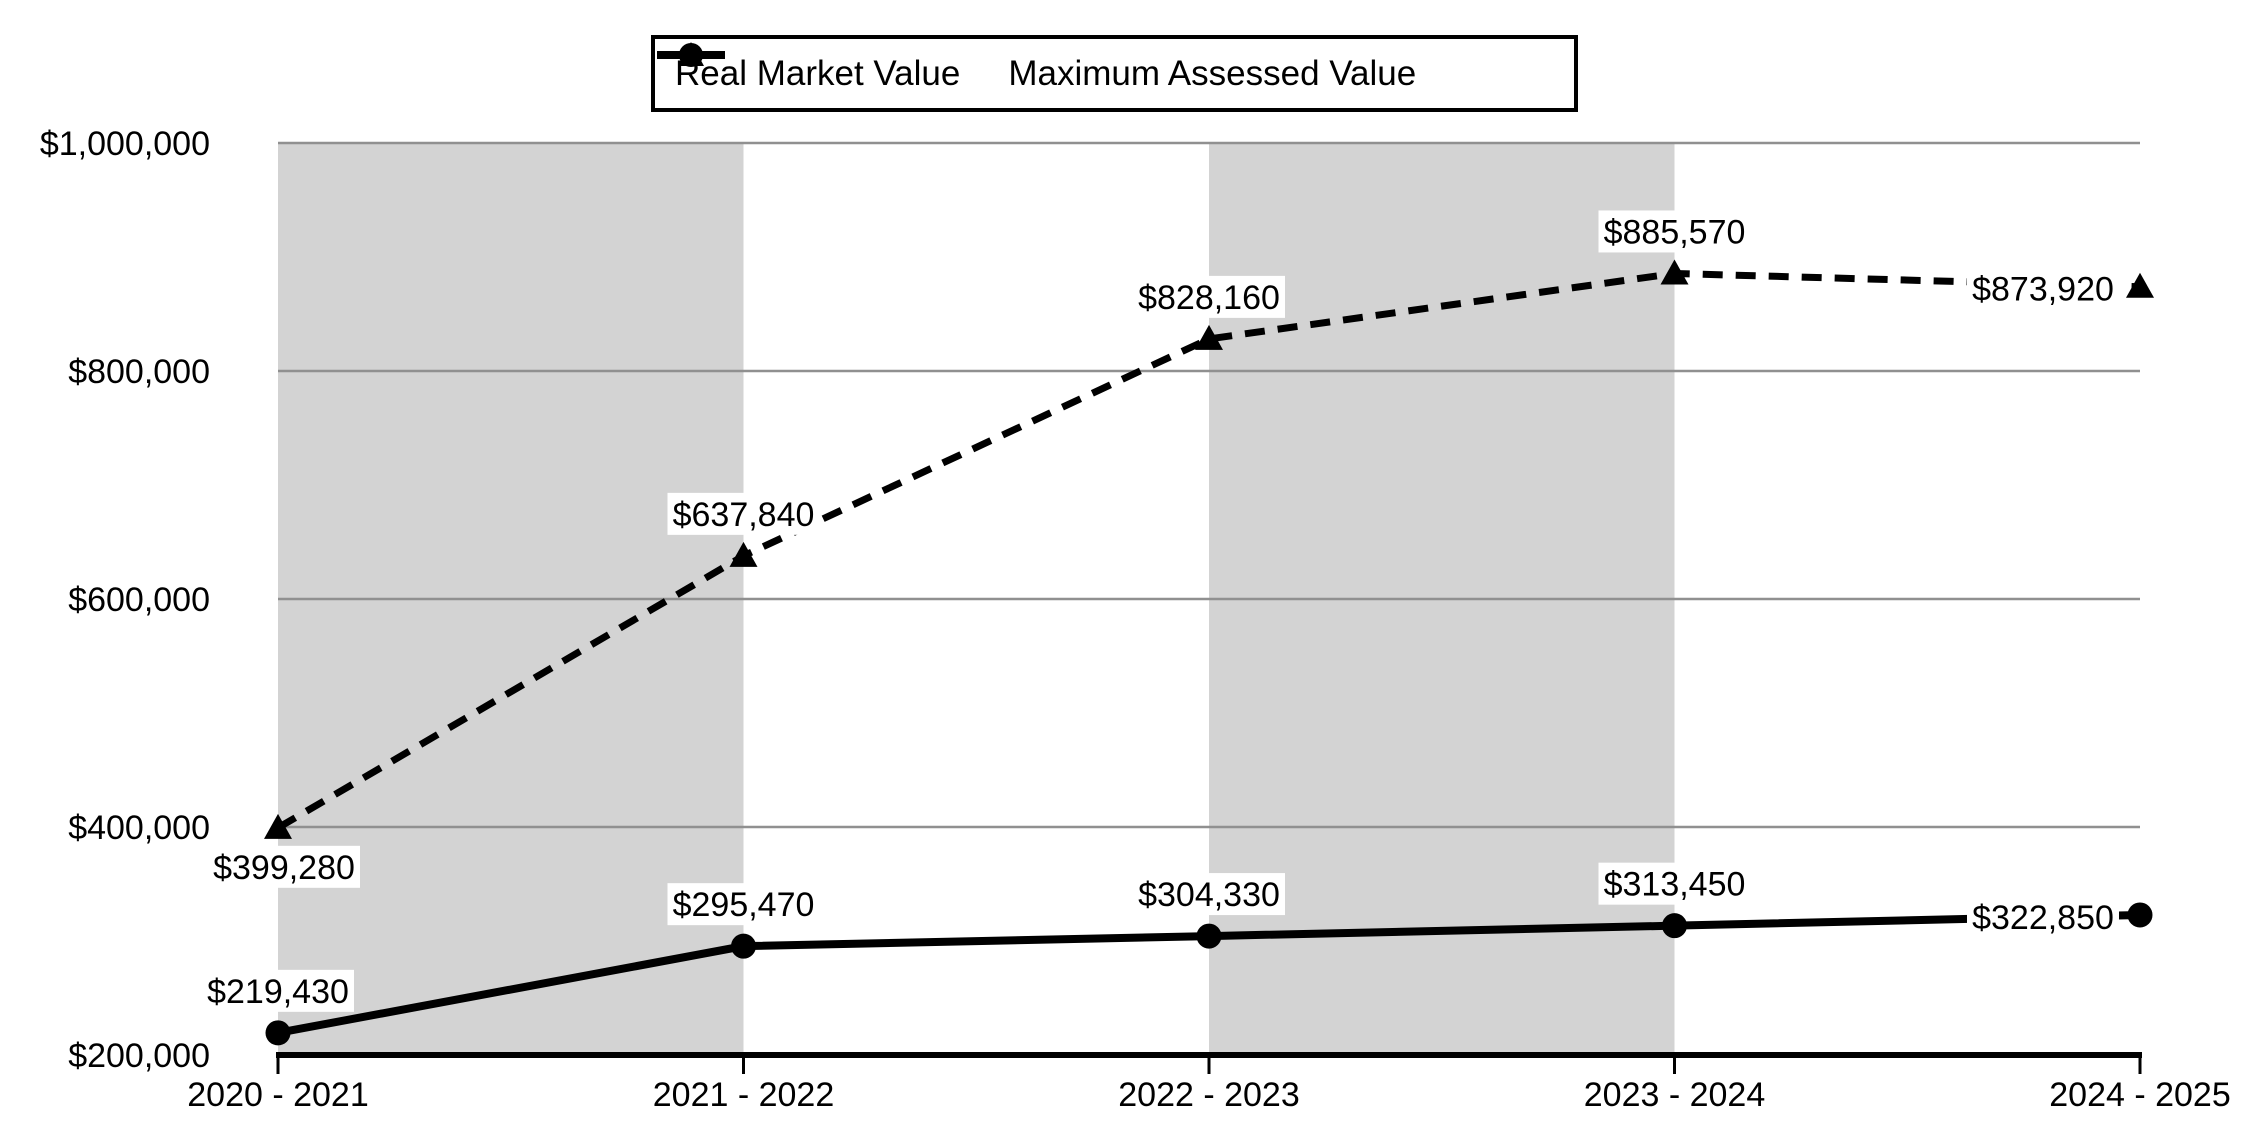 This screenshot has height=1140, width=2250. I want to click on data-label: $313,450, so click(1675, 885).